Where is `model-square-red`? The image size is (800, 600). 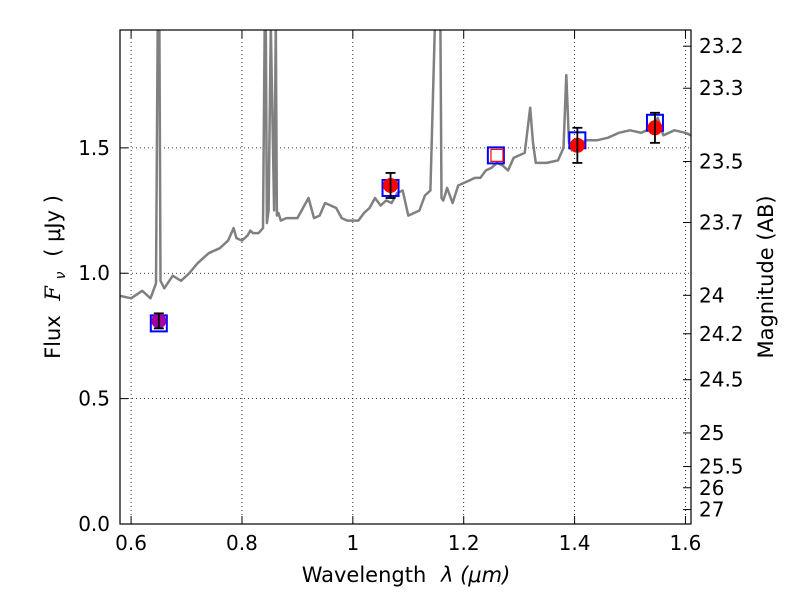
model-square-red is located at coordinates (497, 155).